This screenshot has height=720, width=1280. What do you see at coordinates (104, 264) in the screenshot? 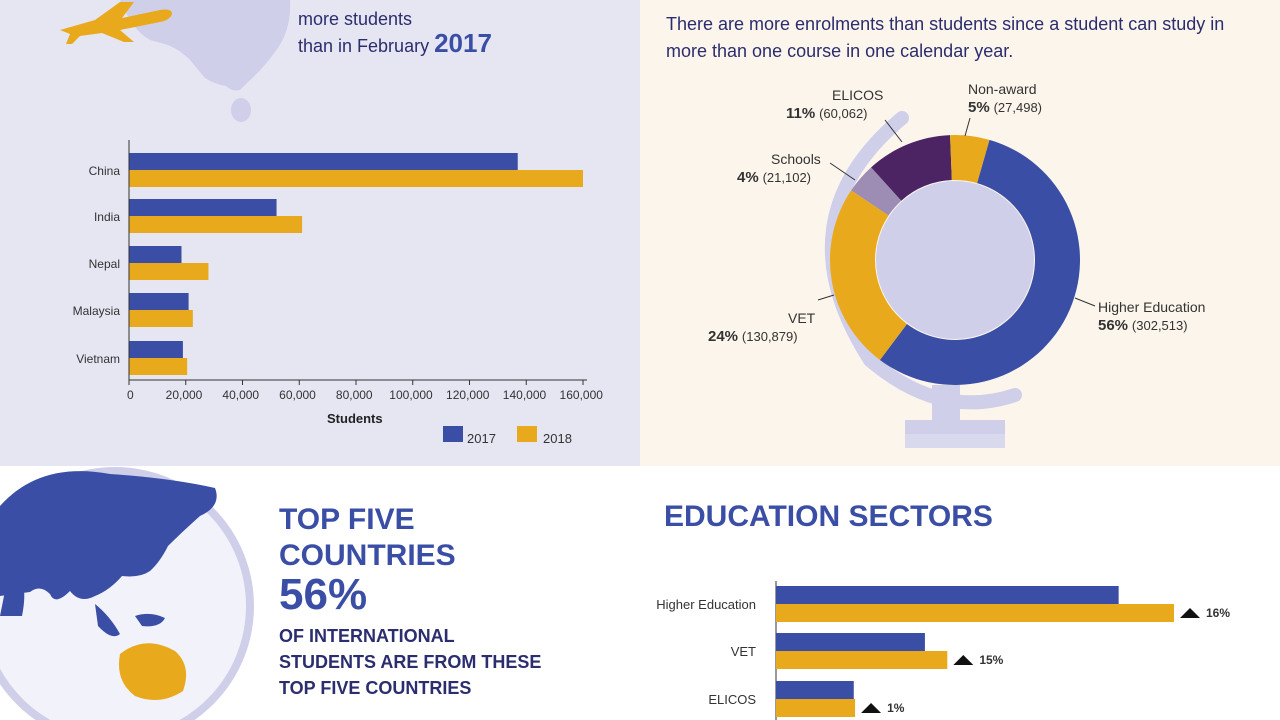
I see `category-label: Nepal` at bounding box center [104, 264].